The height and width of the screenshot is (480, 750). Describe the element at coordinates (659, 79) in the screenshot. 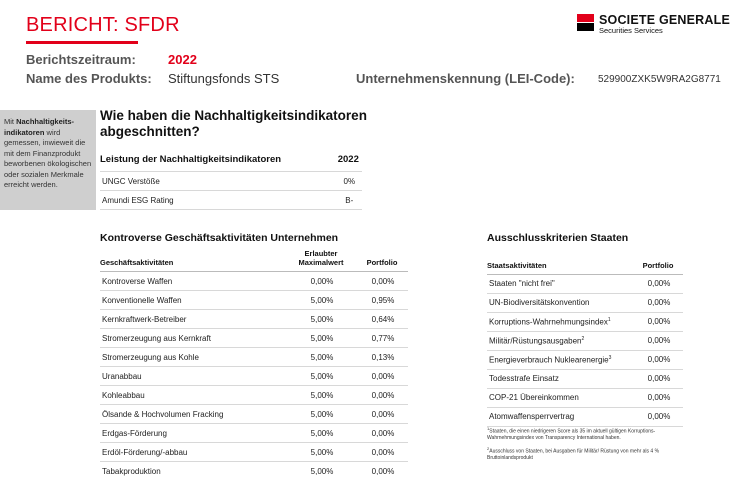

I see `lei-value: 529900ZXK5W9RA2G8771` at that location.